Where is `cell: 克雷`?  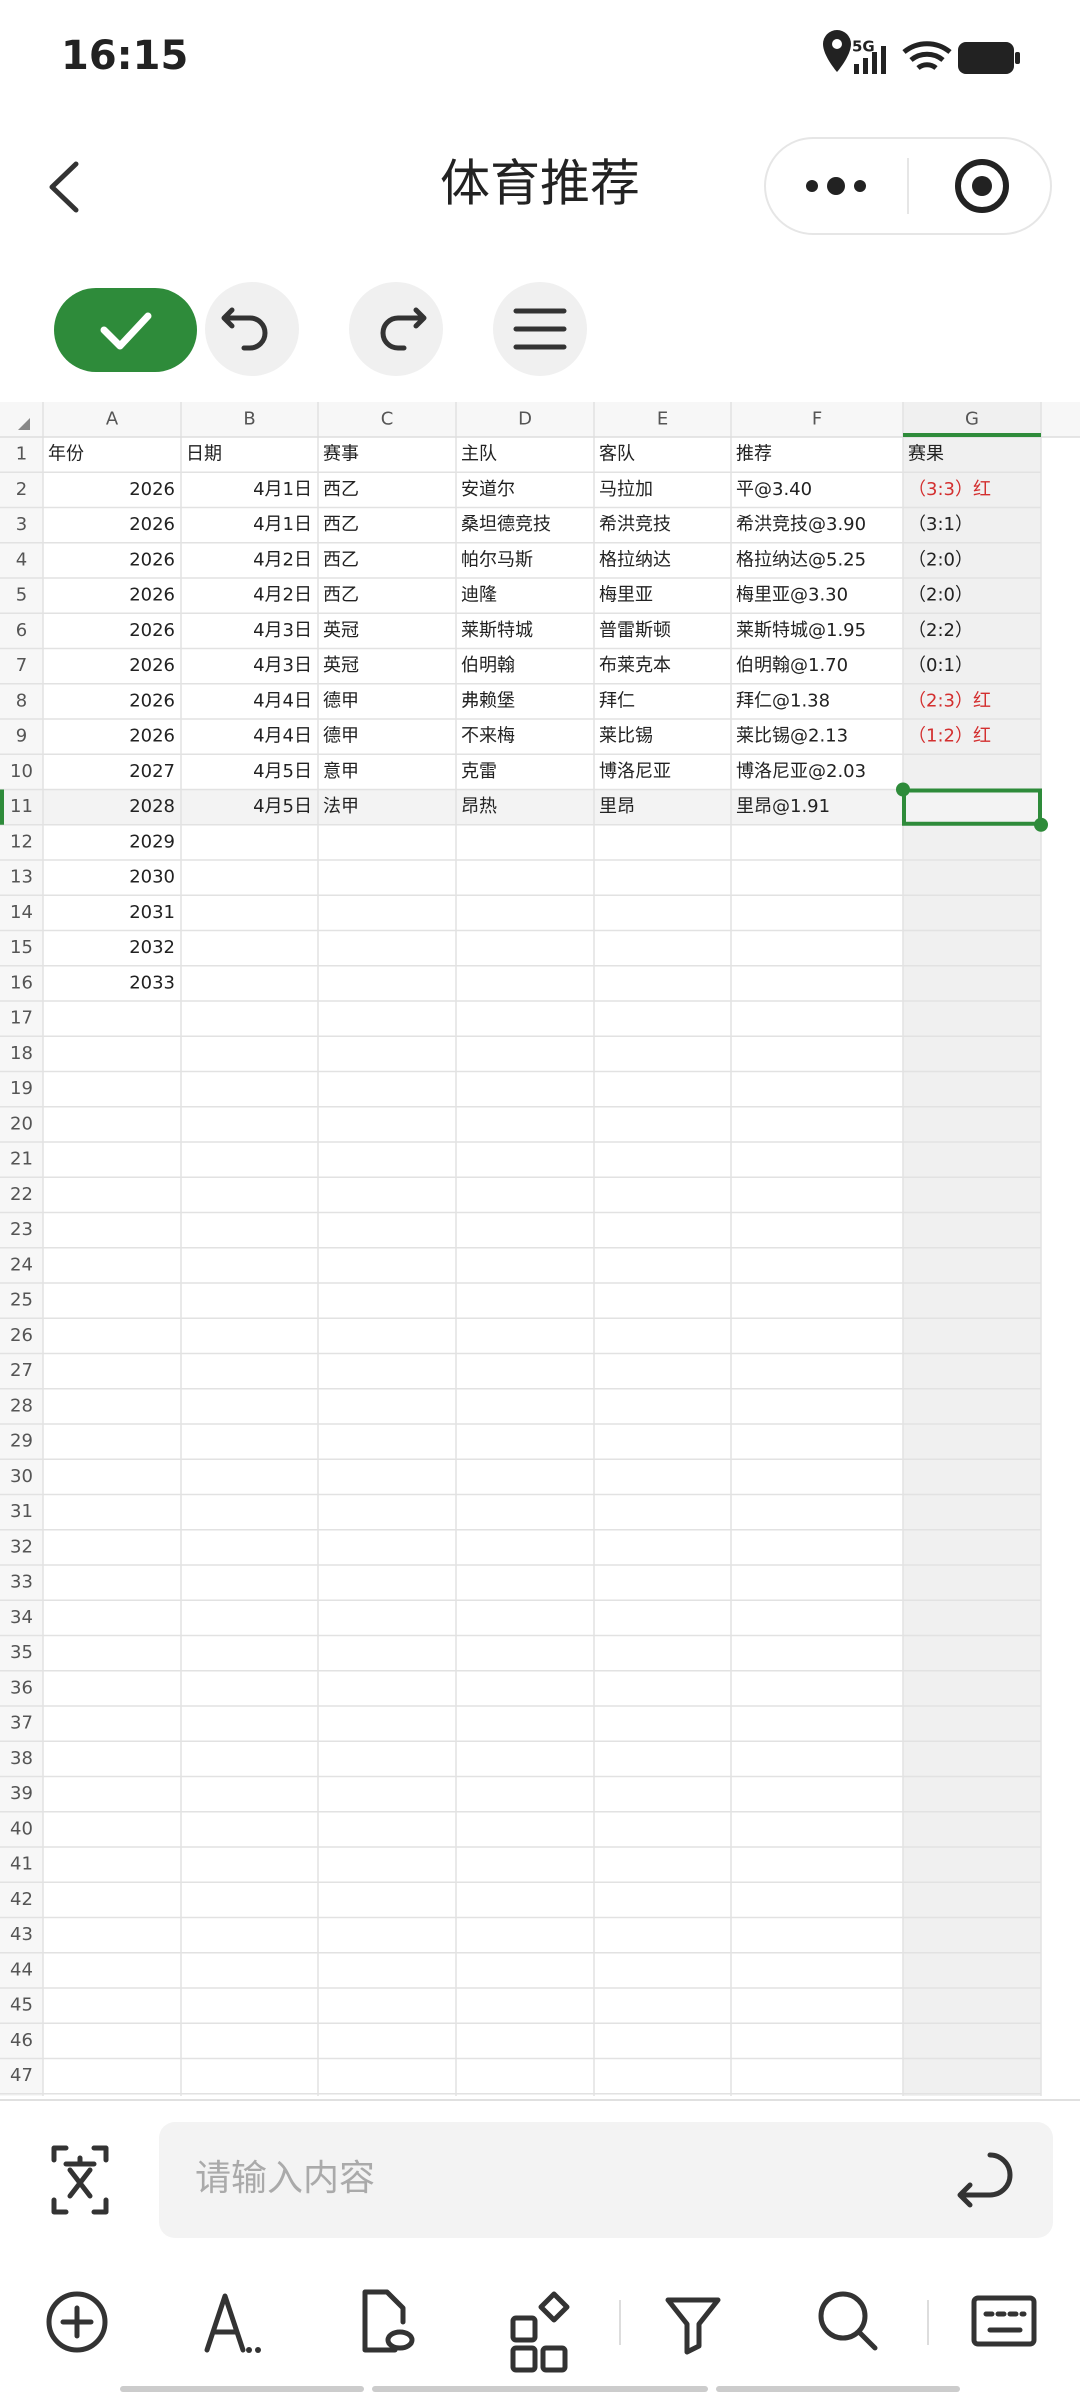 cell: 克雷 is located at coordinates (479, 771).